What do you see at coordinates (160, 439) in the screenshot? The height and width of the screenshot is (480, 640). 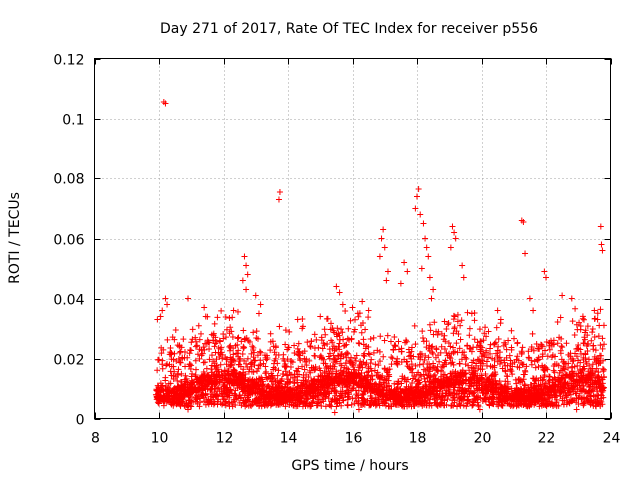 I see `x-tick-label: 10` at bounding box center [160, 439].